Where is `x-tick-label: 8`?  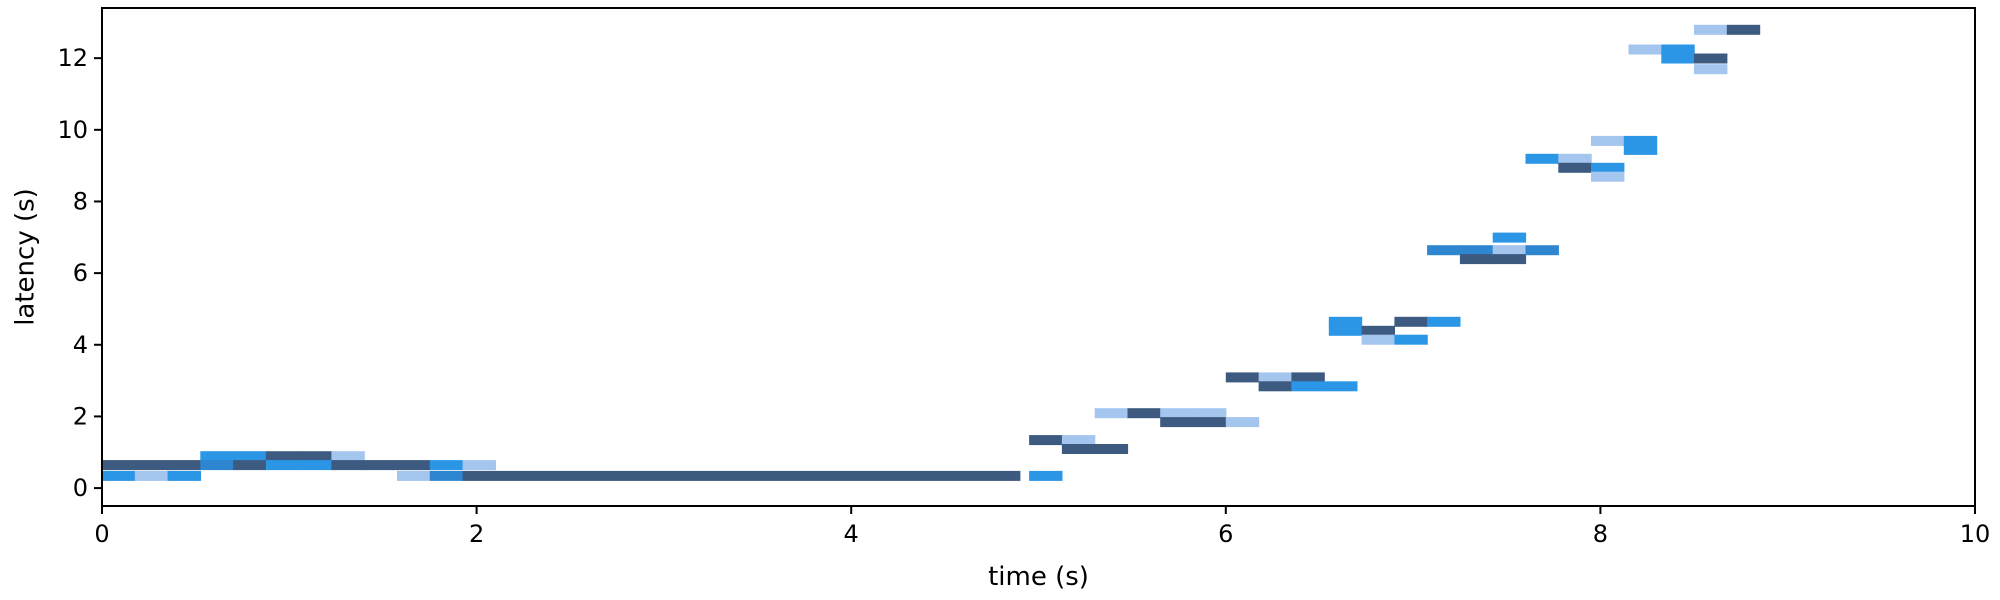
x-tick-label: 8 is located at coordinates (1600, 534).